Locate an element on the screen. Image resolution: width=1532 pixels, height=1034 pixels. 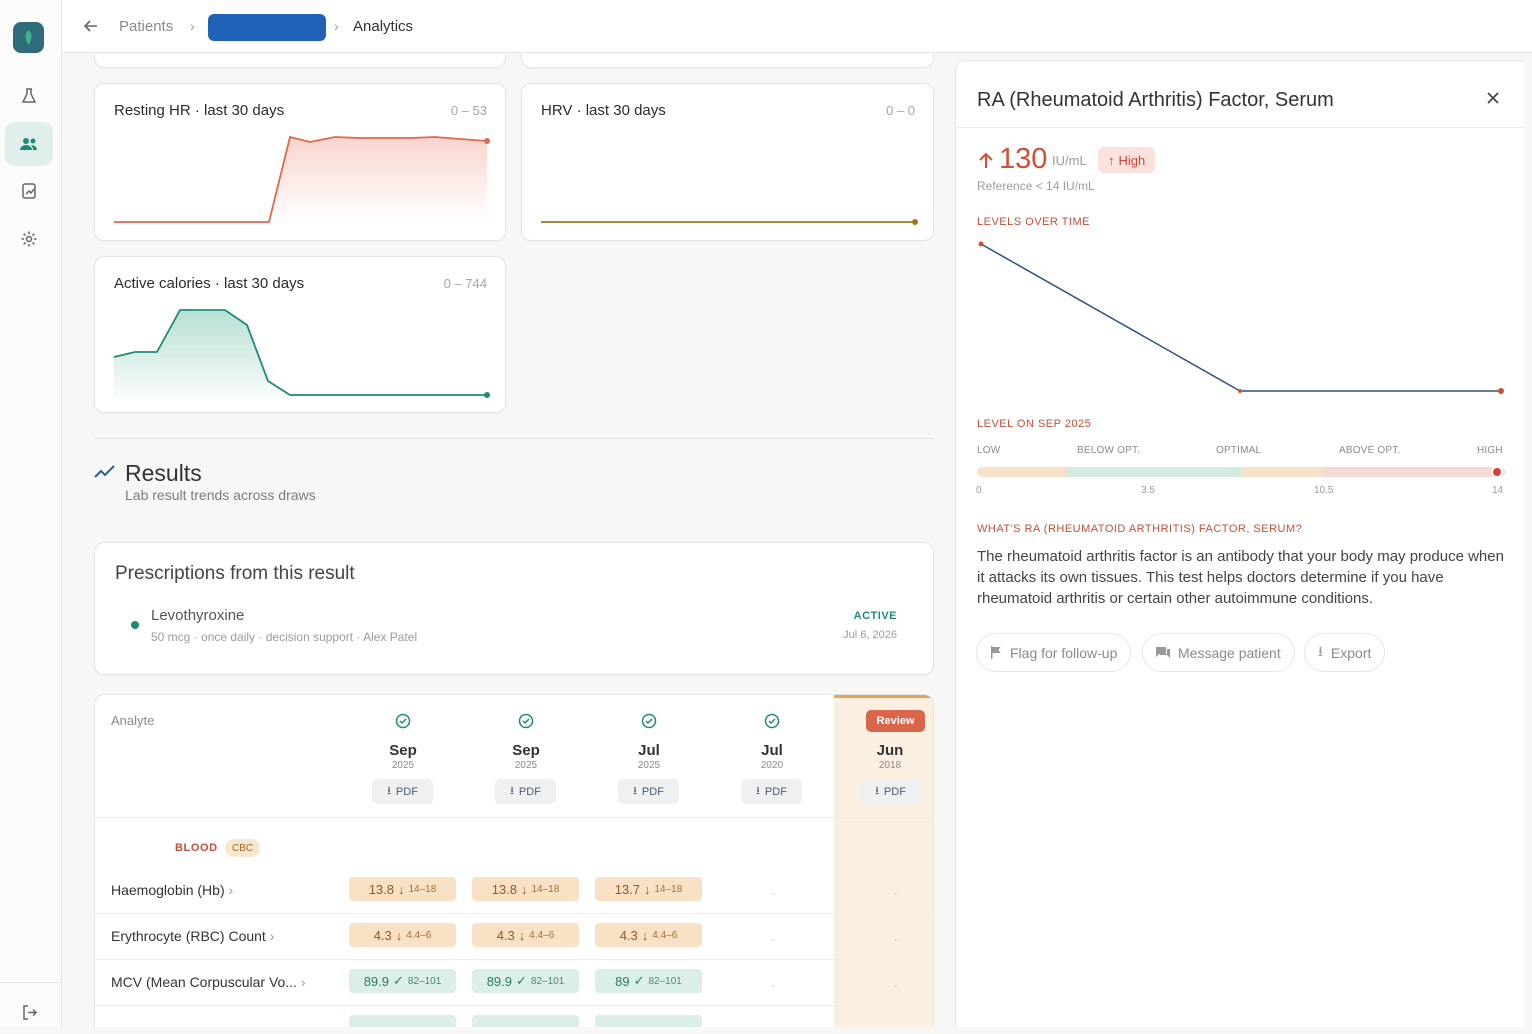
users-icon is located at coordinates (28, 144).